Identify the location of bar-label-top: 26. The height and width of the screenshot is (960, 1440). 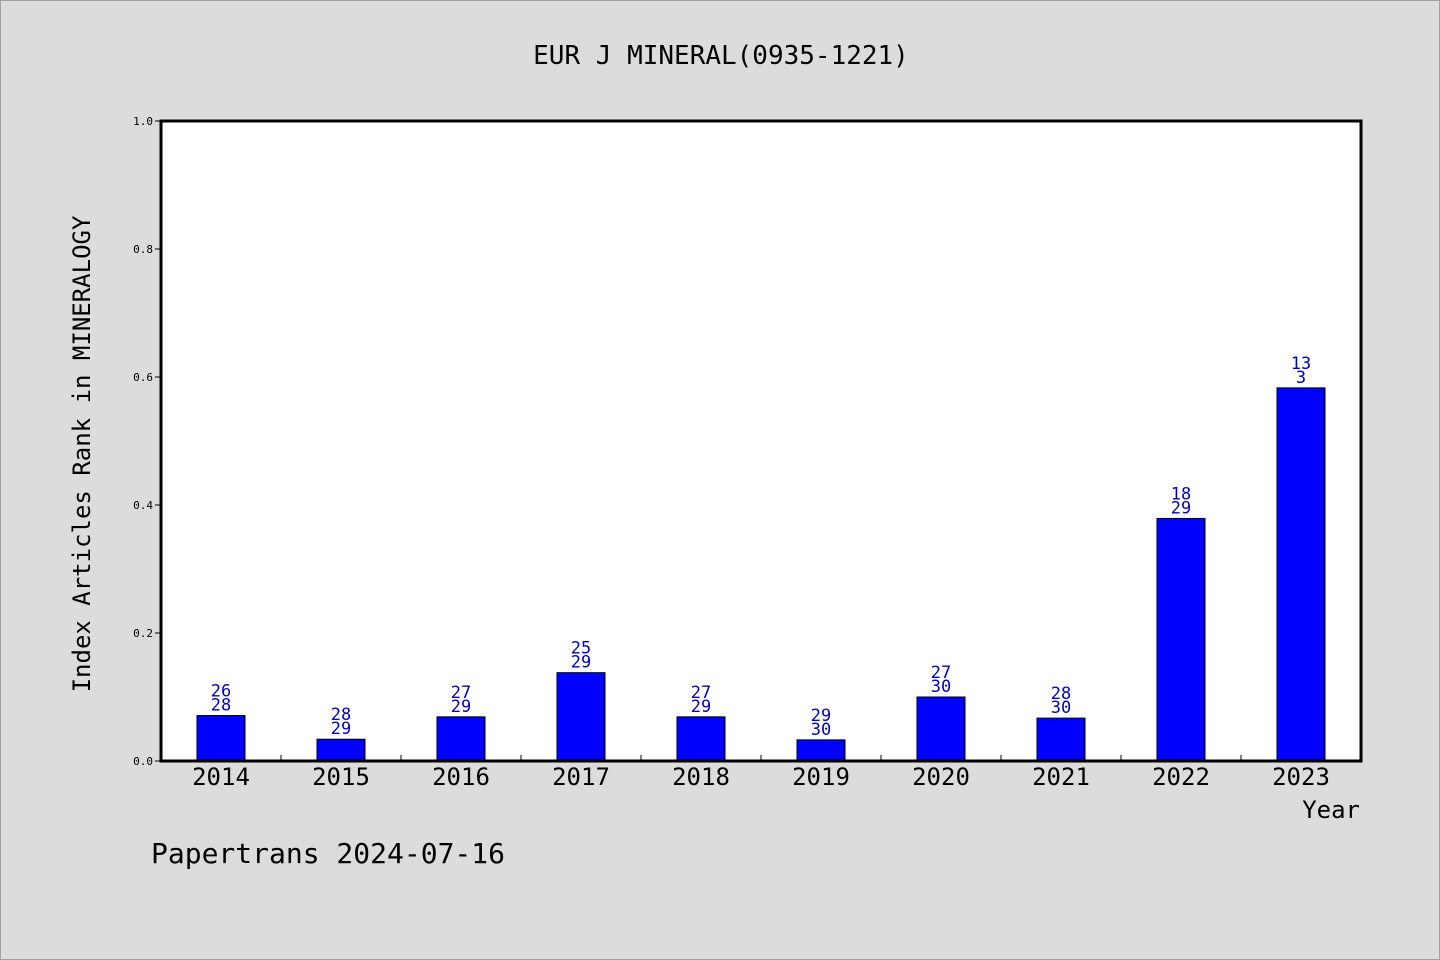
(221, 692).